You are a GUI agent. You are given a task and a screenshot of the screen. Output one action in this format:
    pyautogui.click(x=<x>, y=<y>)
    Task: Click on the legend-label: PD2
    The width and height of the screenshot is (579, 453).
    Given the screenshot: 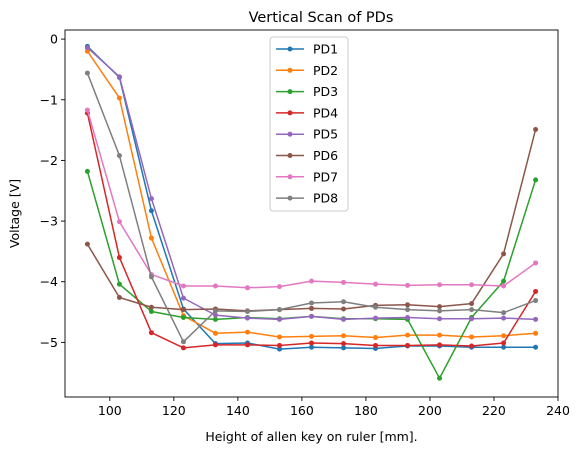 What is the action you would take?
    pyautogui.click(x=325, y=70)
    